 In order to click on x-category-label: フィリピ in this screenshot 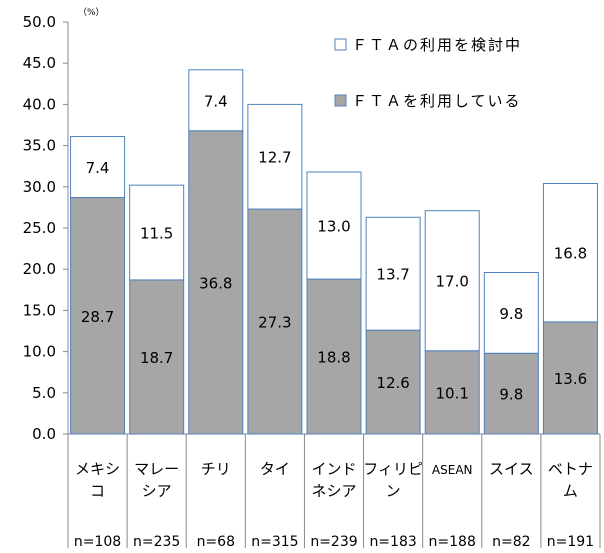, I will do `click(393, 469)`.